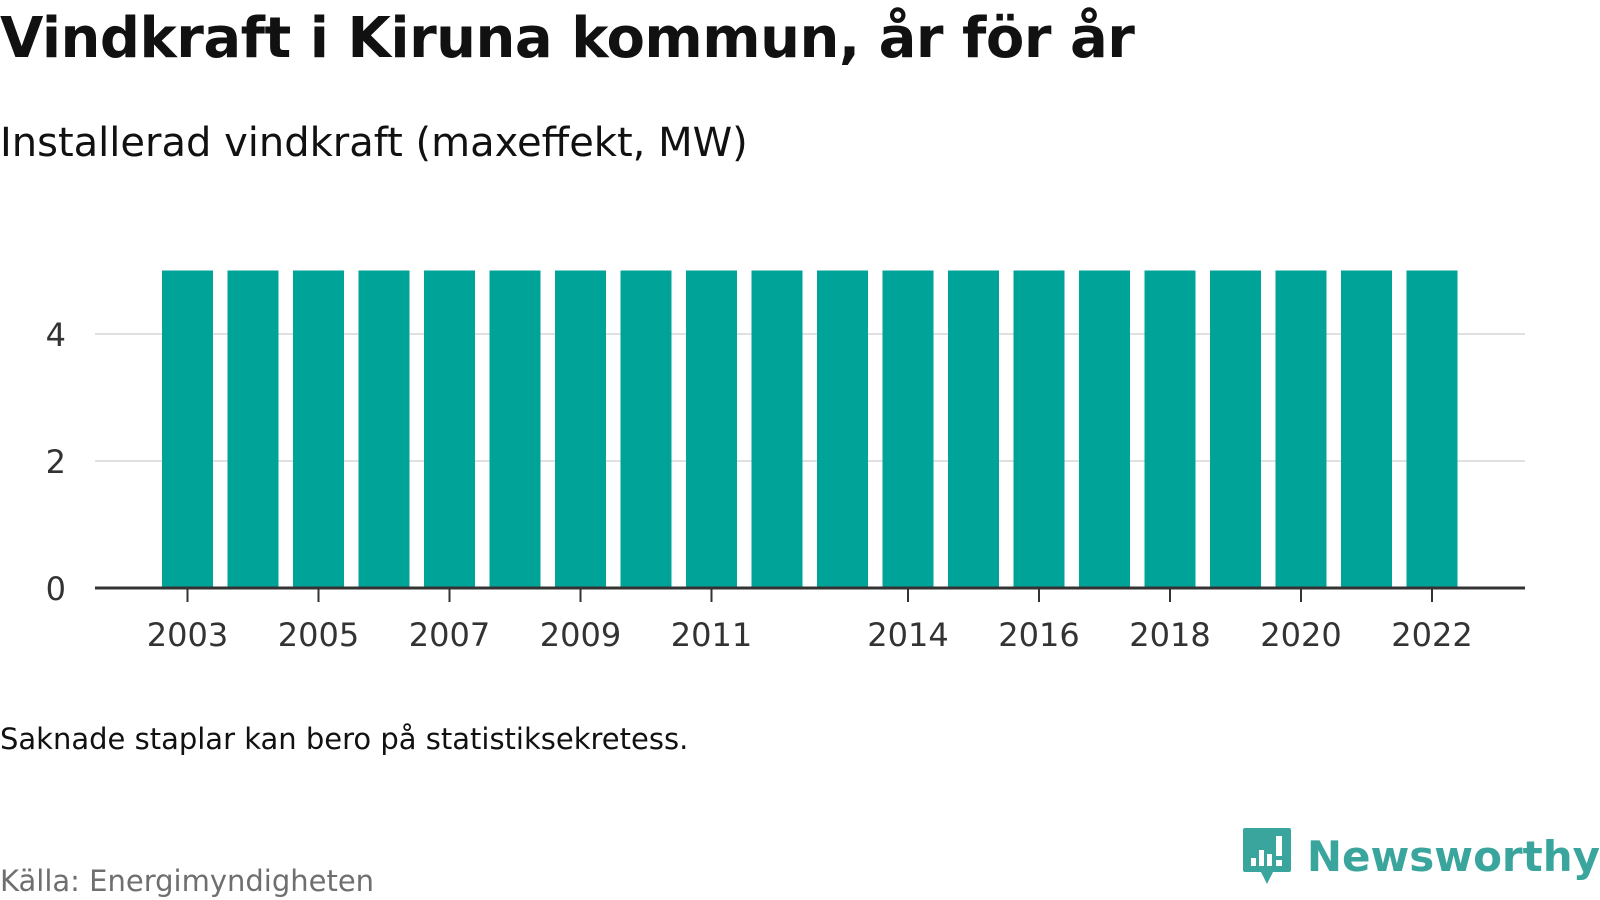 Image resolution: width=1600 pixels, height=900 pixels. Describe the element at coordinates (56, 335) in the screenshot. I see `y-tick-label: 4` at that location.